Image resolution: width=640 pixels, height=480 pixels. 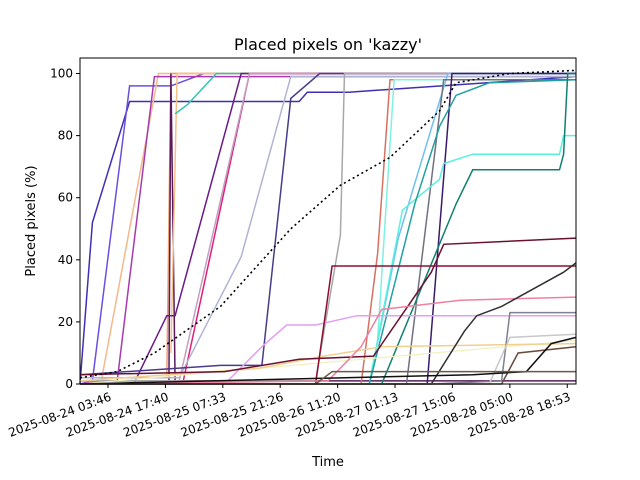 What do you see at coordinates (327, 462) in the screenshot?
I see `x-axis-label: Time` at bounding box center [327, 462].